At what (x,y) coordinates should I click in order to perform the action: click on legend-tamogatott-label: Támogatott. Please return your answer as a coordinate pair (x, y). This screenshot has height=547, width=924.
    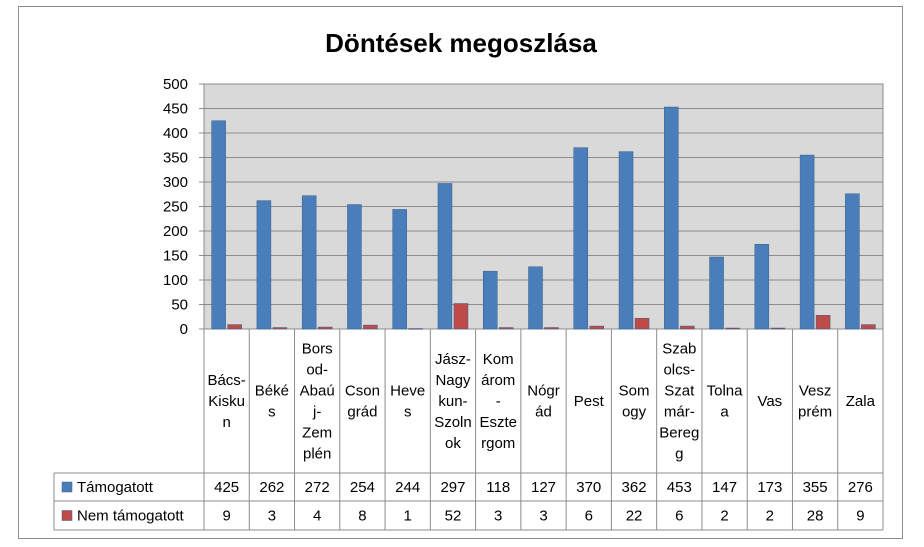
    Looking at the image, I should click on (115, 487).